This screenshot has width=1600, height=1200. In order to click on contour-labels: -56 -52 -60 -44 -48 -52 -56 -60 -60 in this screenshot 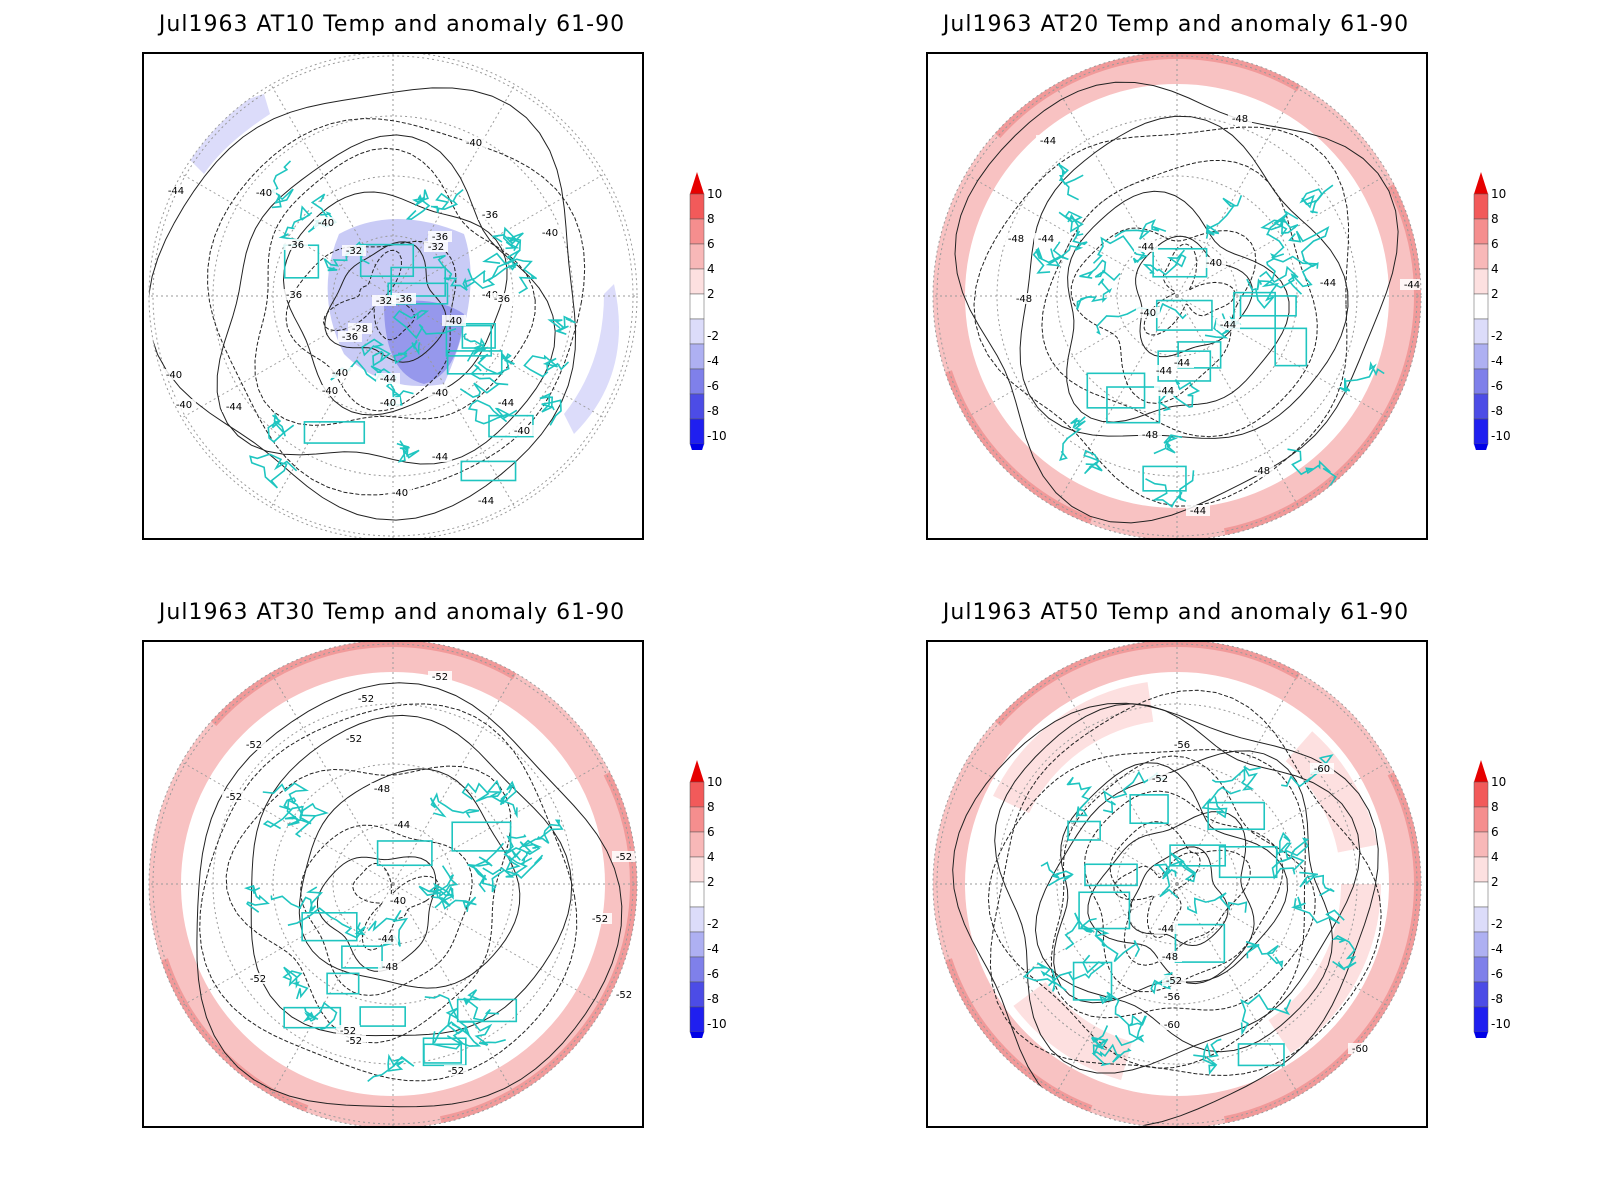, I will do `click(1260, 897)`.